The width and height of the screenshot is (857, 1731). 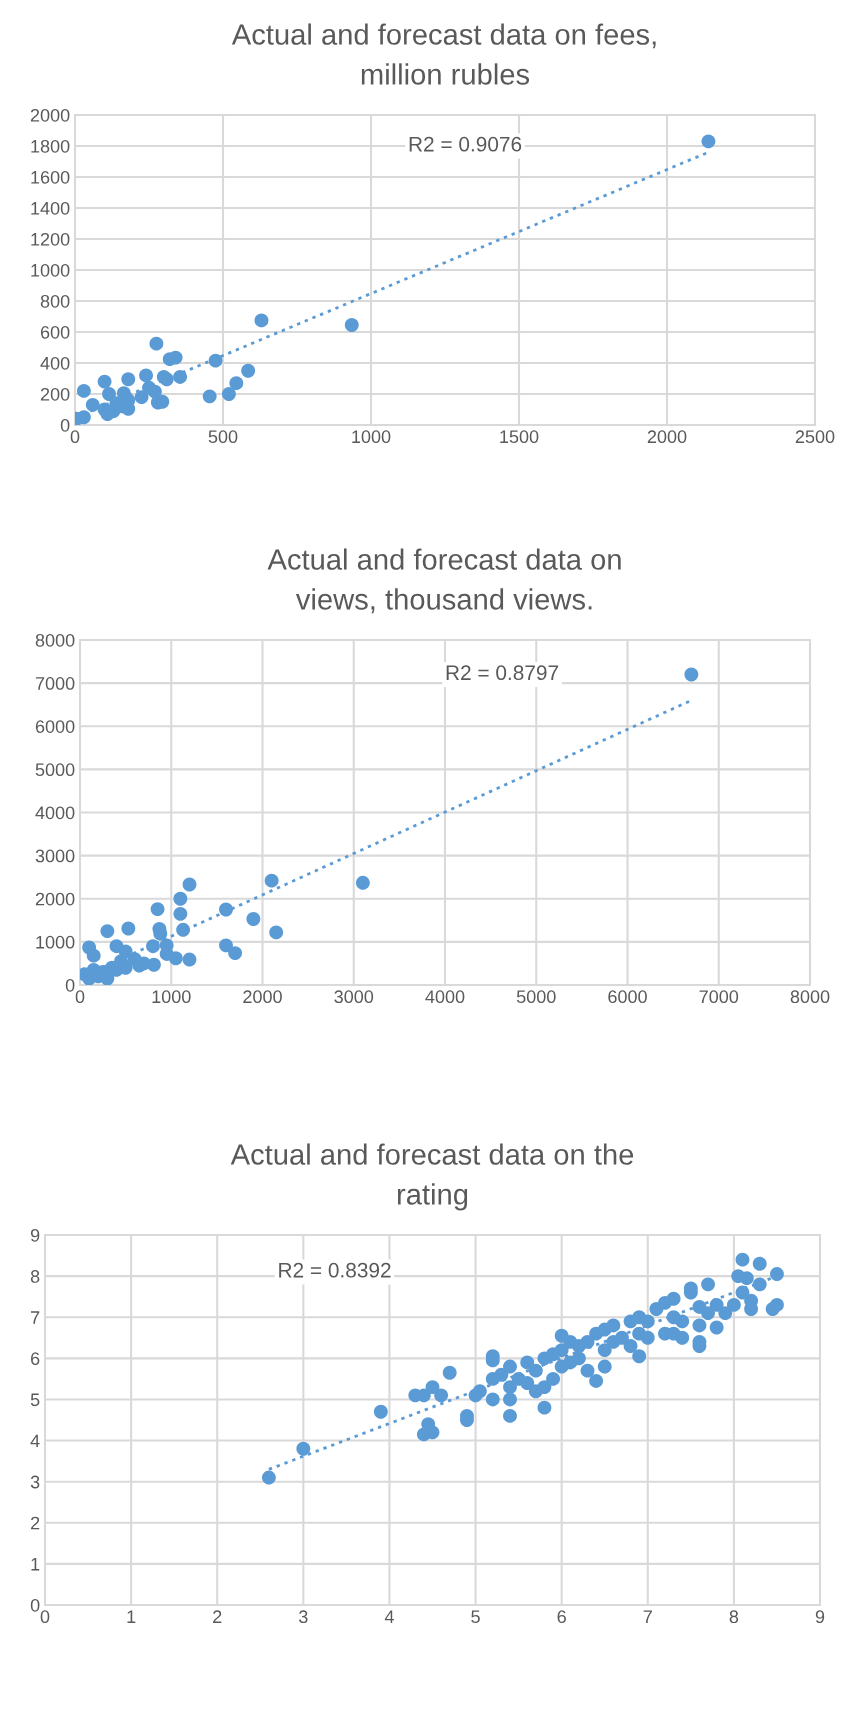 What do you see at coordinates (50, 208) in the screenshot?
I see `y-tick-label: 1400` at bounding box center [50, 208].